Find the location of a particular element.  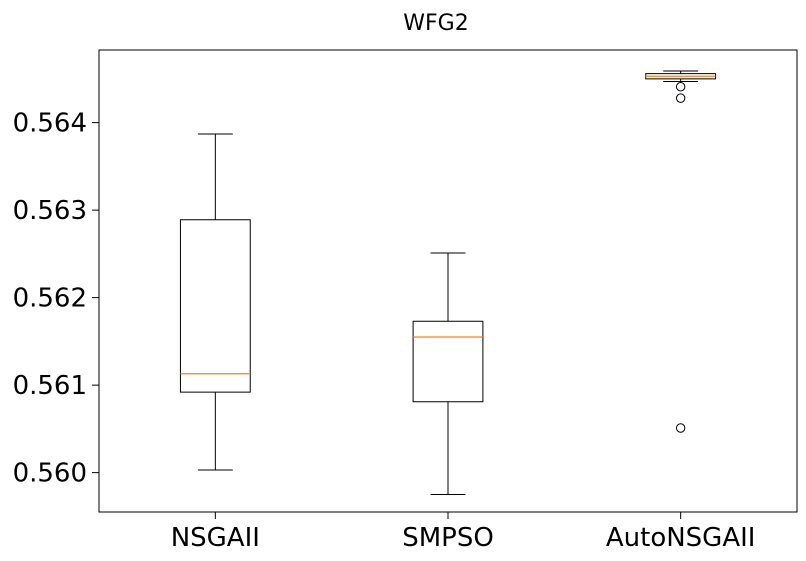

chart-title: WFG2 is located at coordinates (435, 23).